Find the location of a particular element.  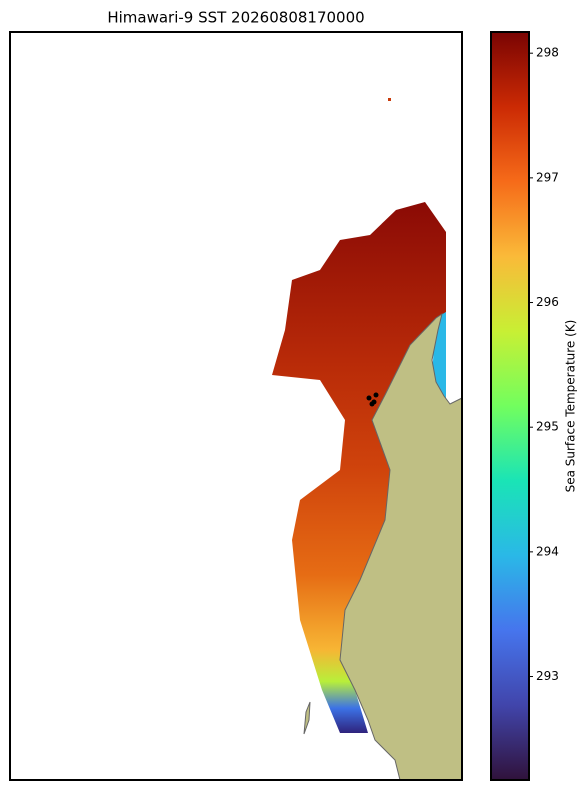

island is located at coordinates (307, 718).